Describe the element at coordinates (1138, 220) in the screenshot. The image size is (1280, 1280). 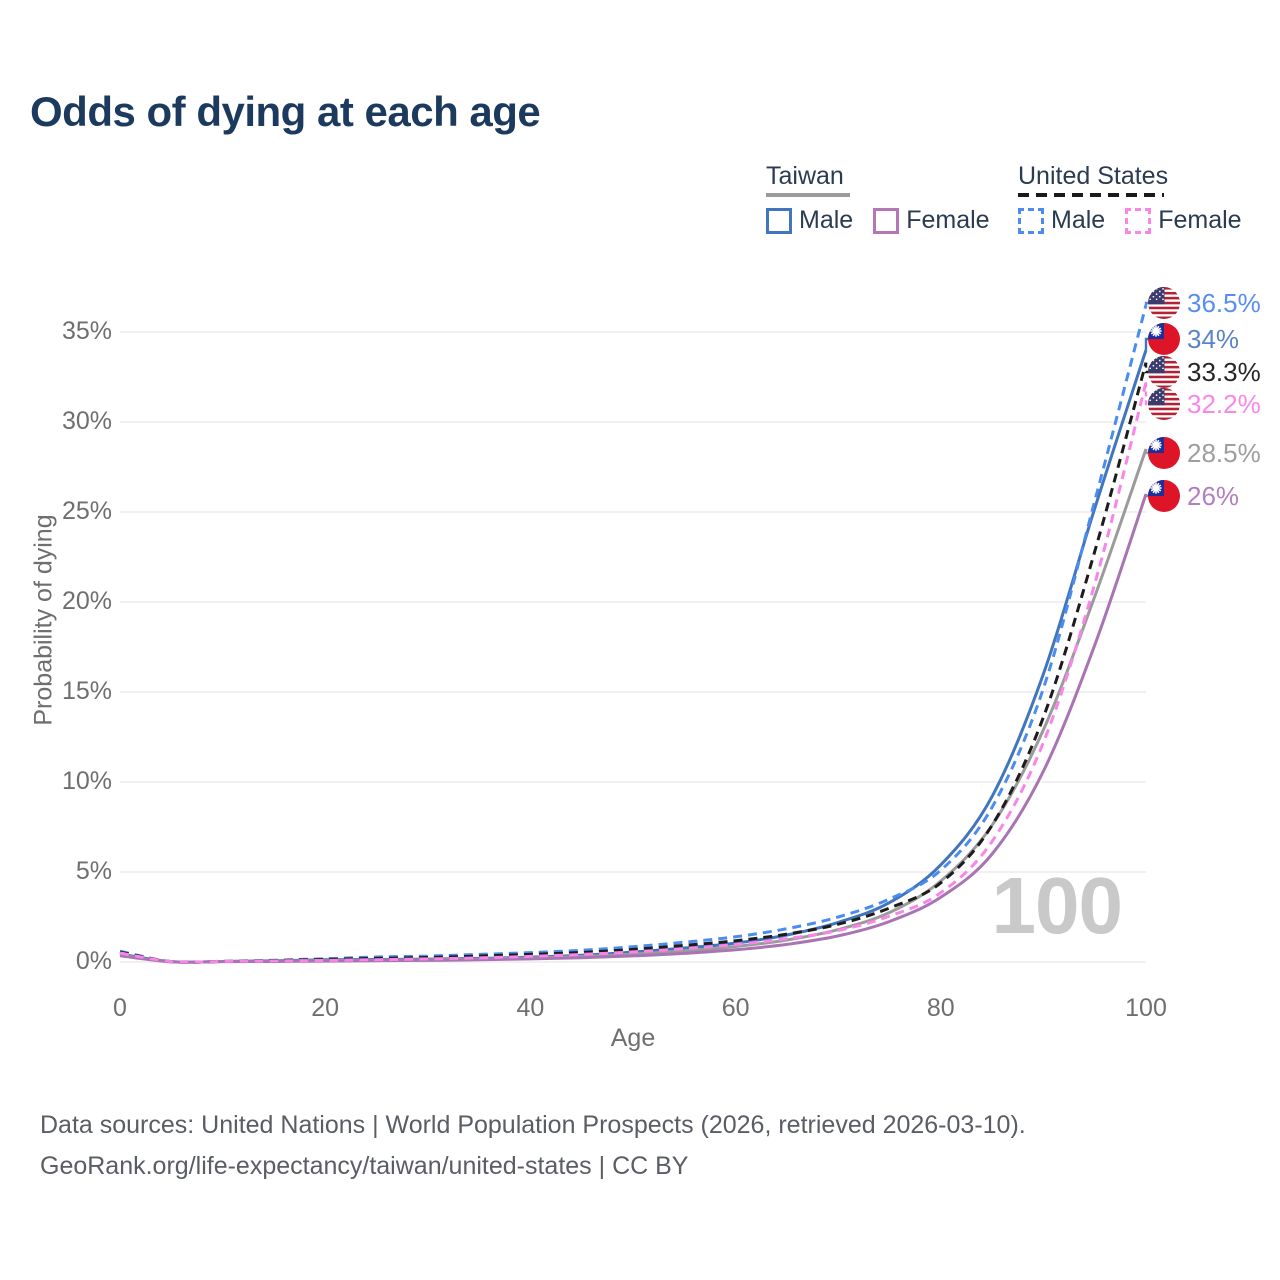
I see `us-female-swatch` at that location.